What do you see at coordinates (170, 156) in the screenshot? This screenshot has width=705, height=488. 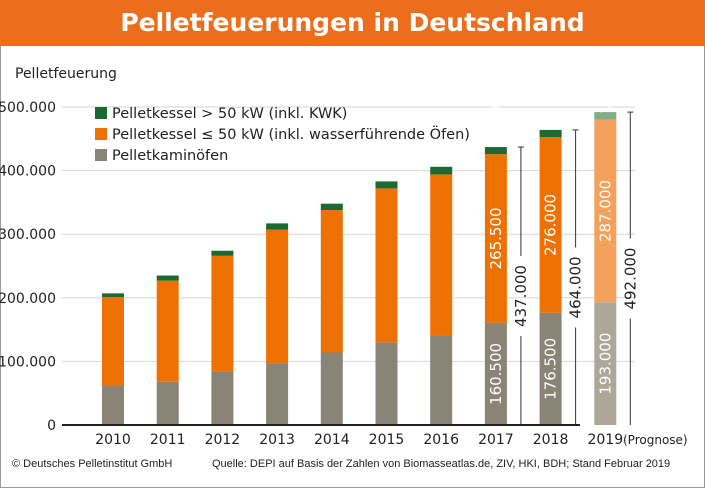 I see `legend-label: Pelletkaminöfen` at bounding box center [170, 156].